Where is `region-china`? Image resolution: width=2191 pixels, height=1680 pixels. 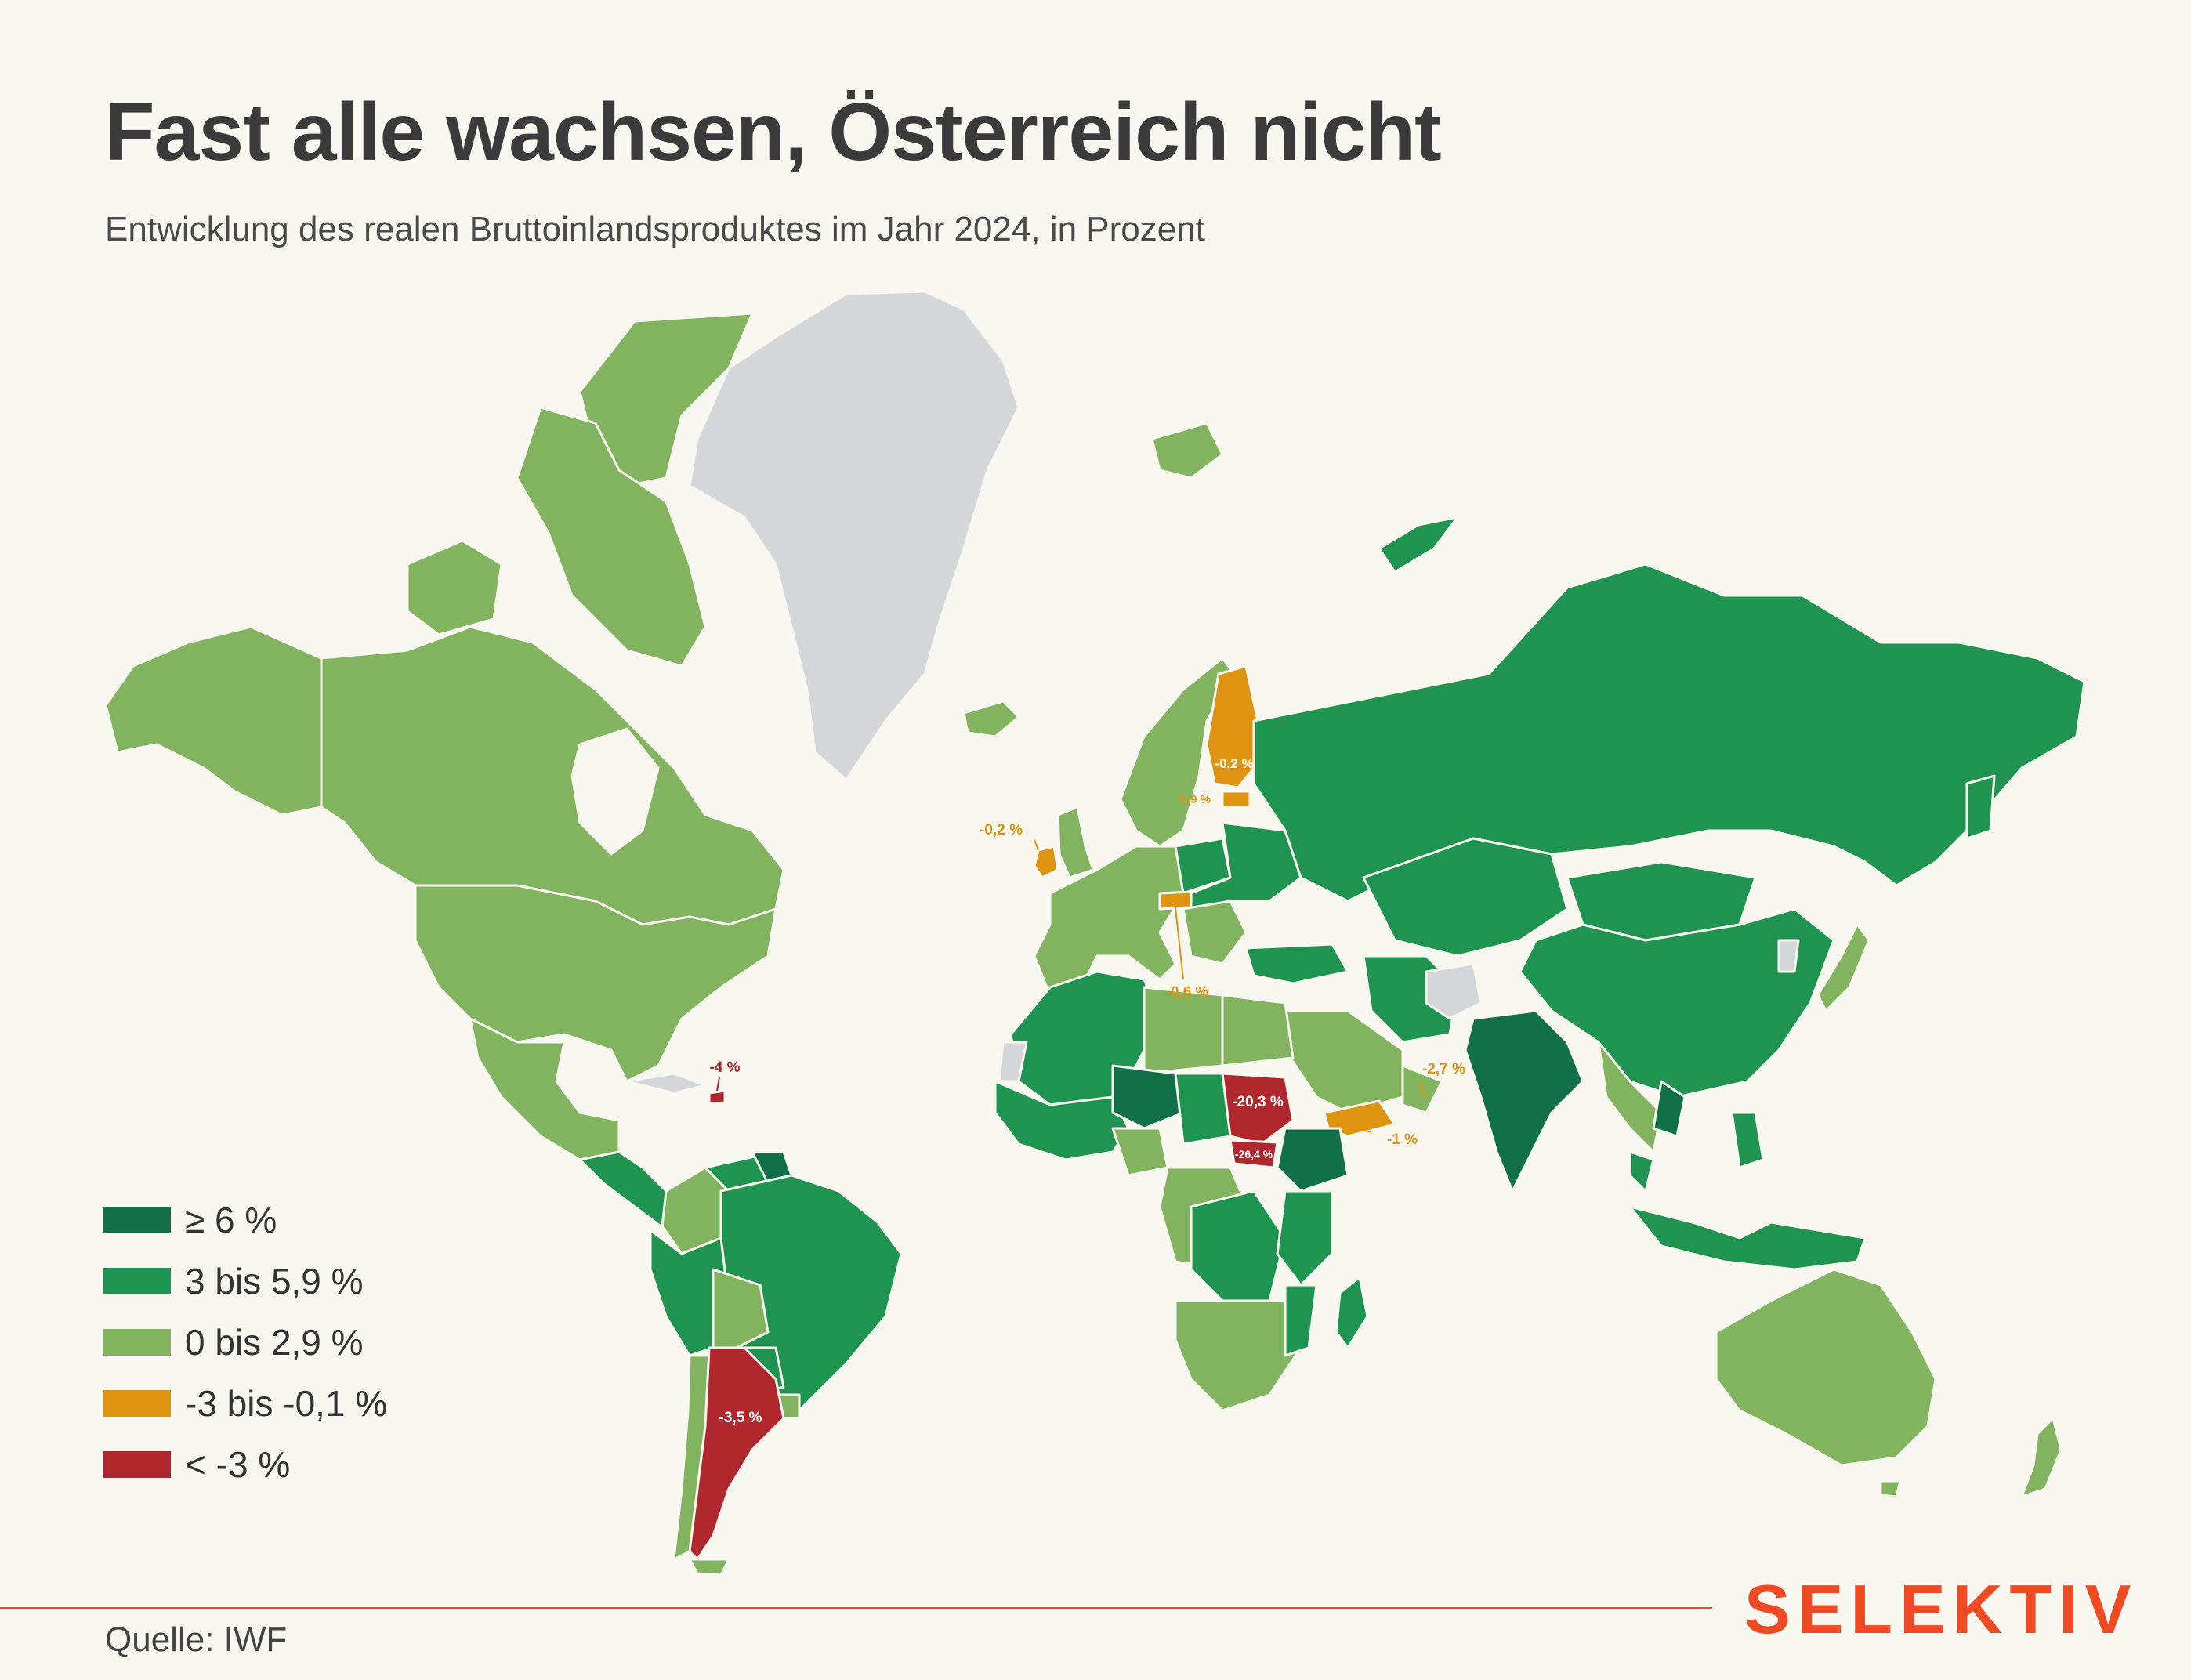 region-china is located at coordinates (1677, 1003).